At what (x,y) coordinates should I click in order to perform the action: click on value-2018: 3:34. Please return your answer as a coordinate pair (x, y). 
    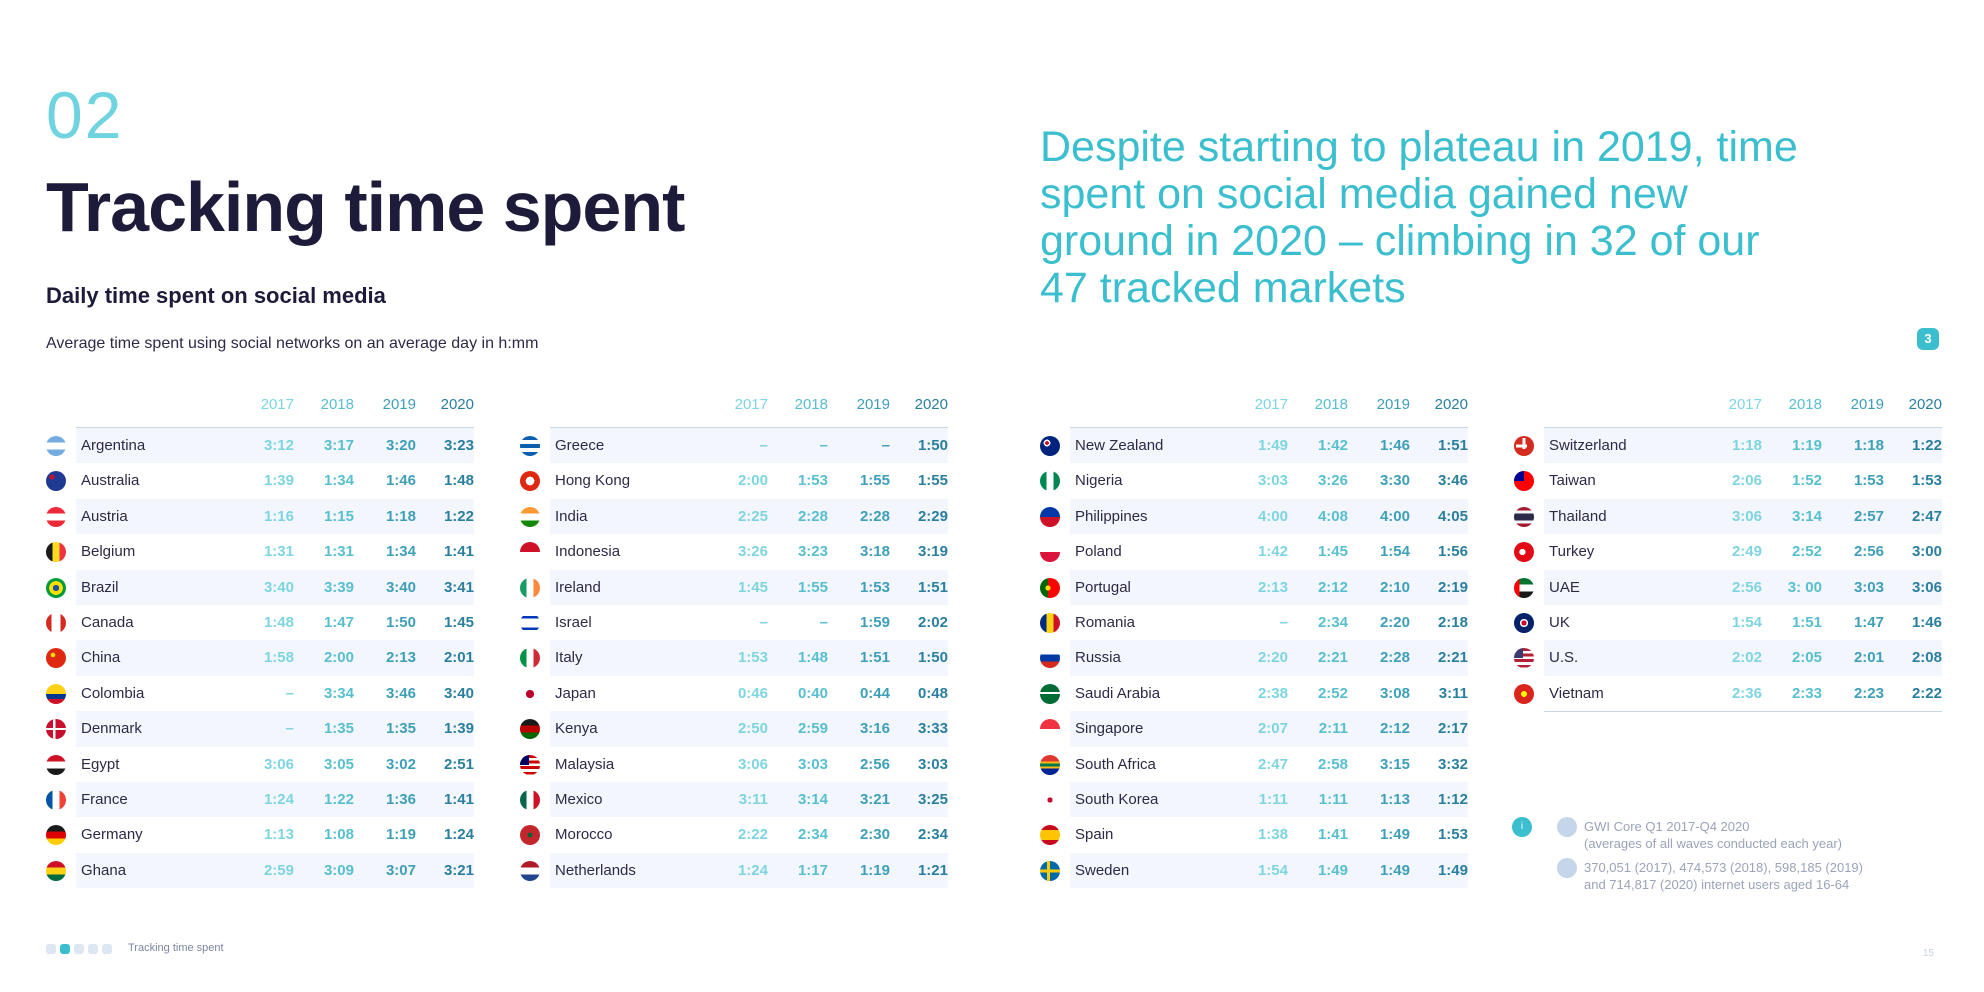
    Looking at the image, I should click on (338, 693).